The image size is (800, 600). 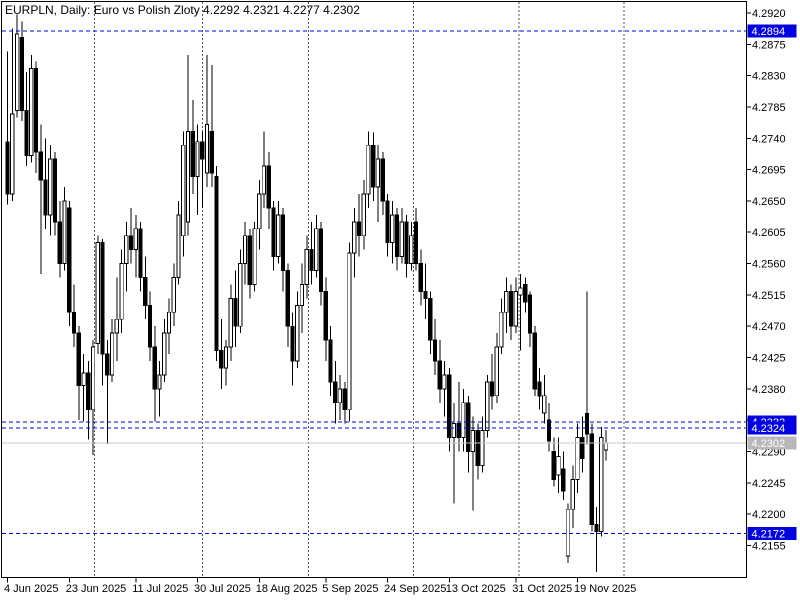 What do you see at coordinates (772, 443) in the screenshot?
I see `current-price-label` at bounding box center [772, 443].